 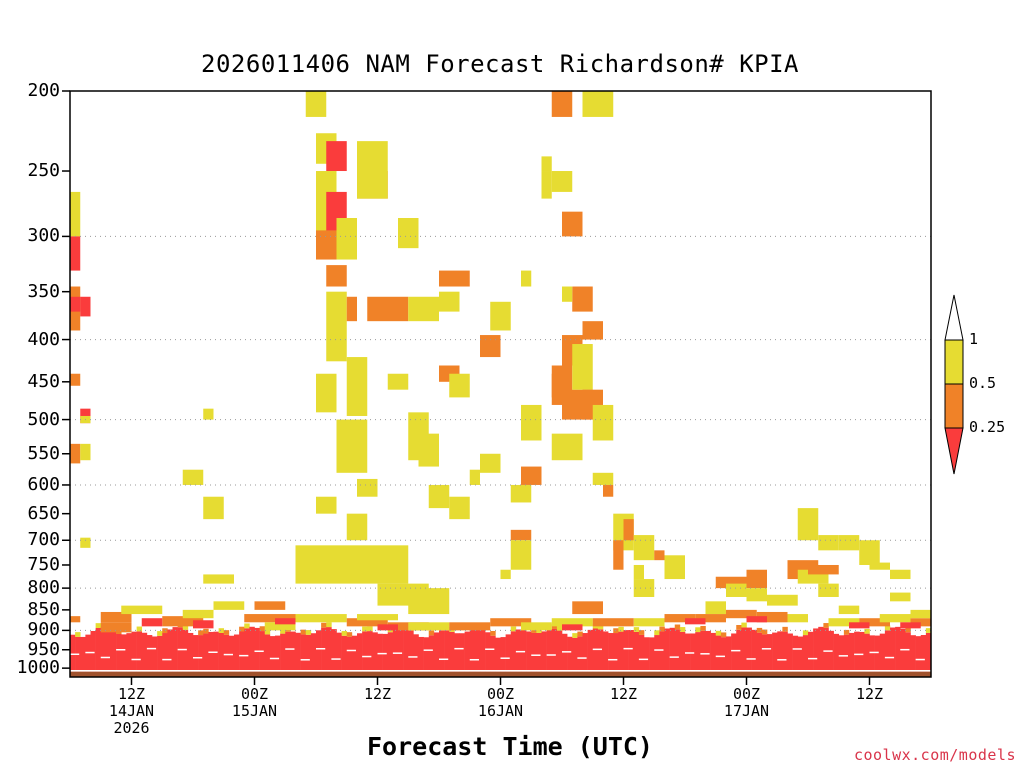 I want to click on y-tick-label: 250, so click(x=43, y=171).